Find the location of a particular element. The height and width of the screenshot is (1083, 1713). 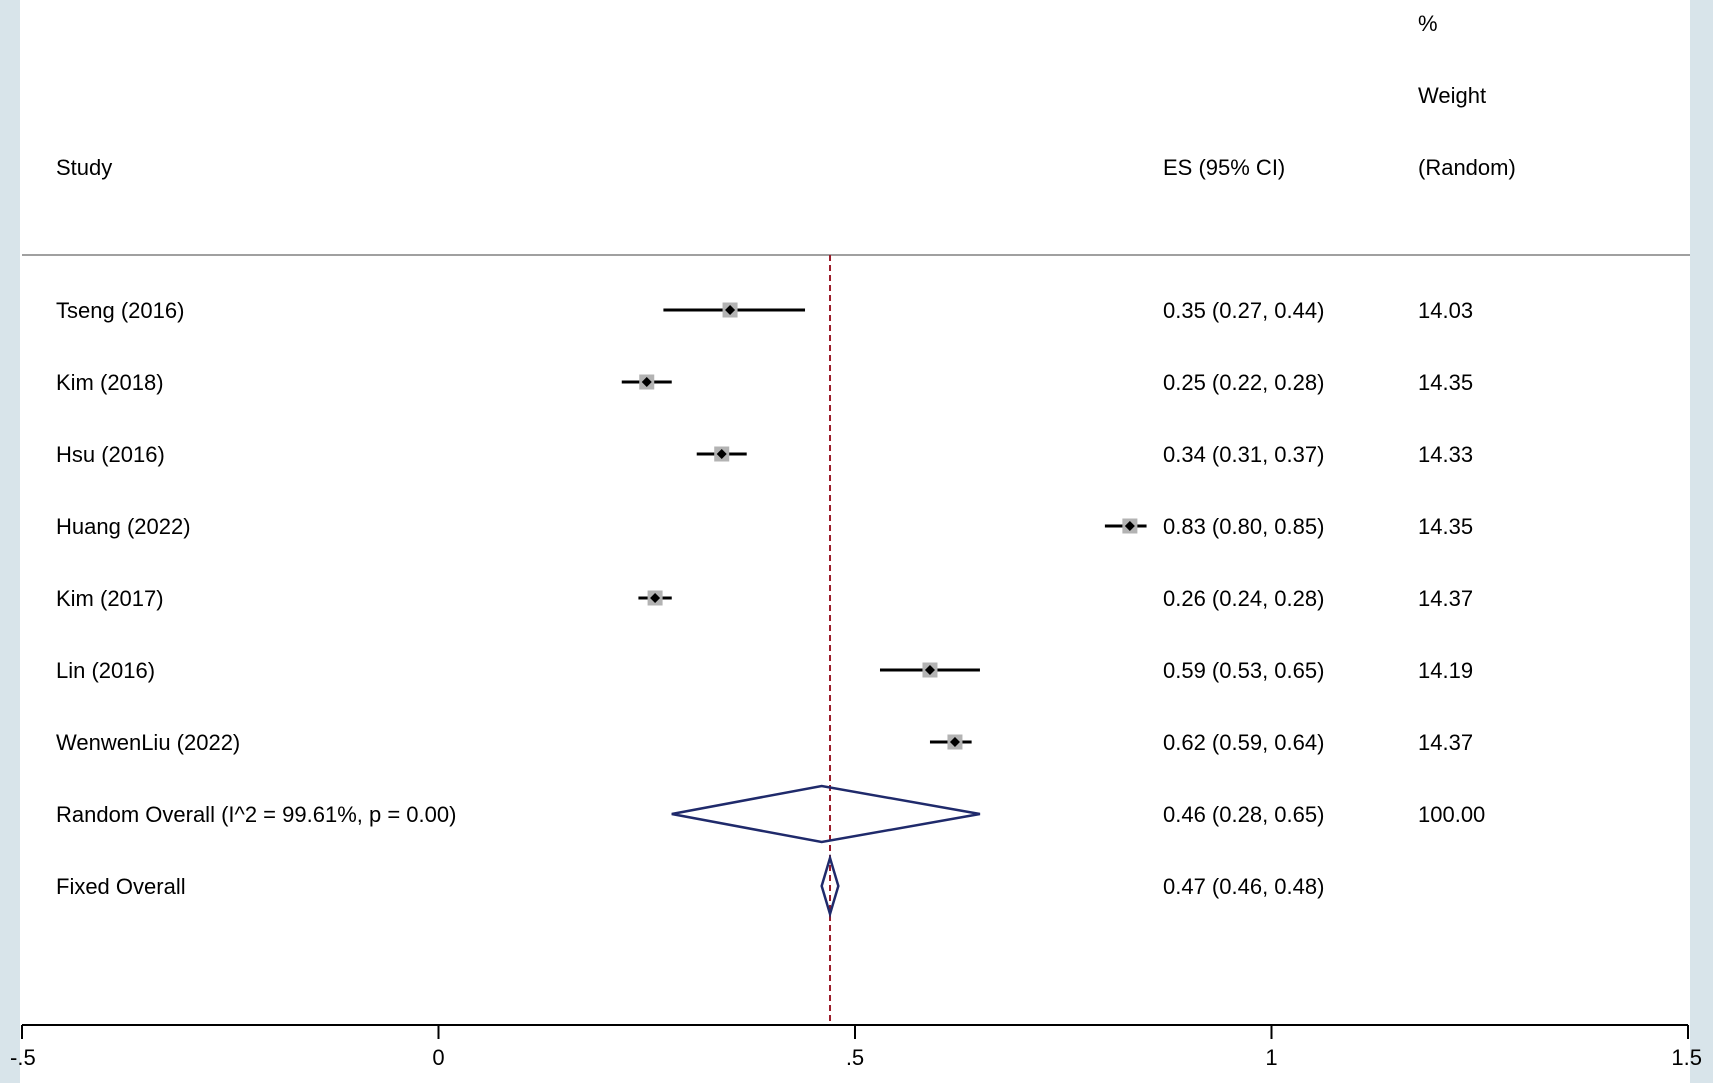

study-es-text: 0.35 (0.27, 0.44) is located at coordinates (1243, 310).